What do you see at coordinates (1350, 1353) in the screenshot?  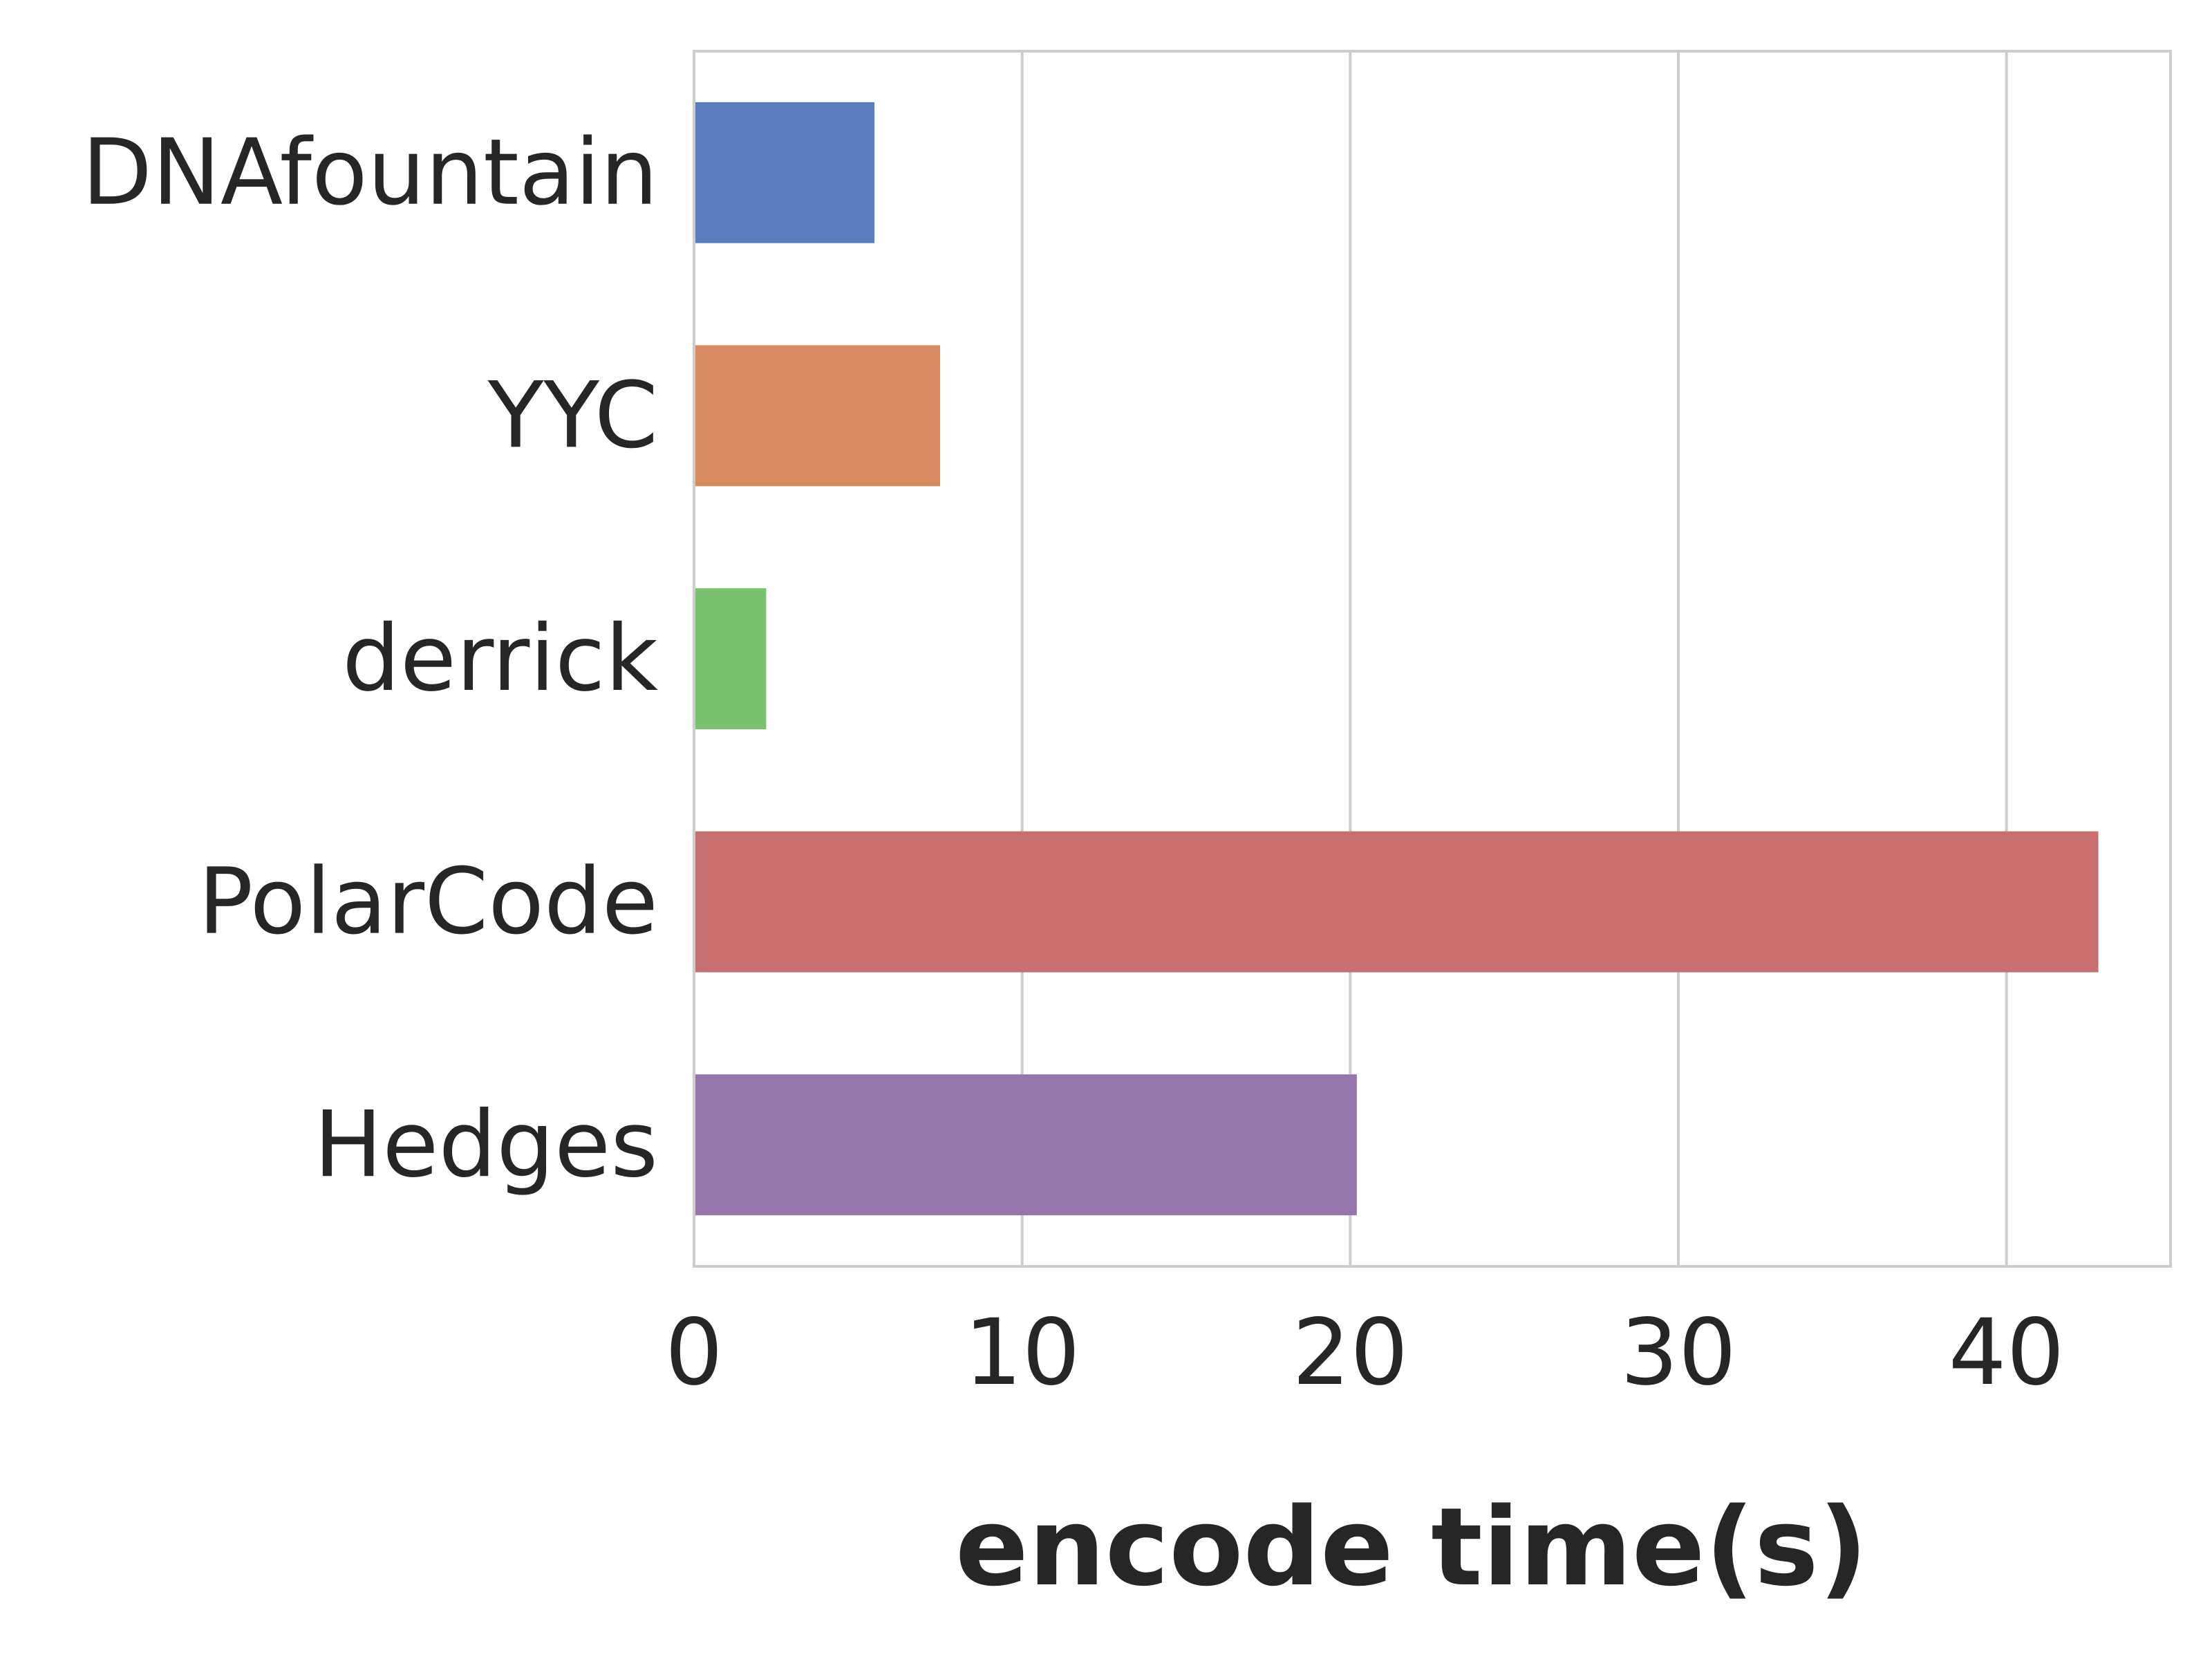 I see `x-tick-label-20: 20` at bounding box center [1350, 1353].